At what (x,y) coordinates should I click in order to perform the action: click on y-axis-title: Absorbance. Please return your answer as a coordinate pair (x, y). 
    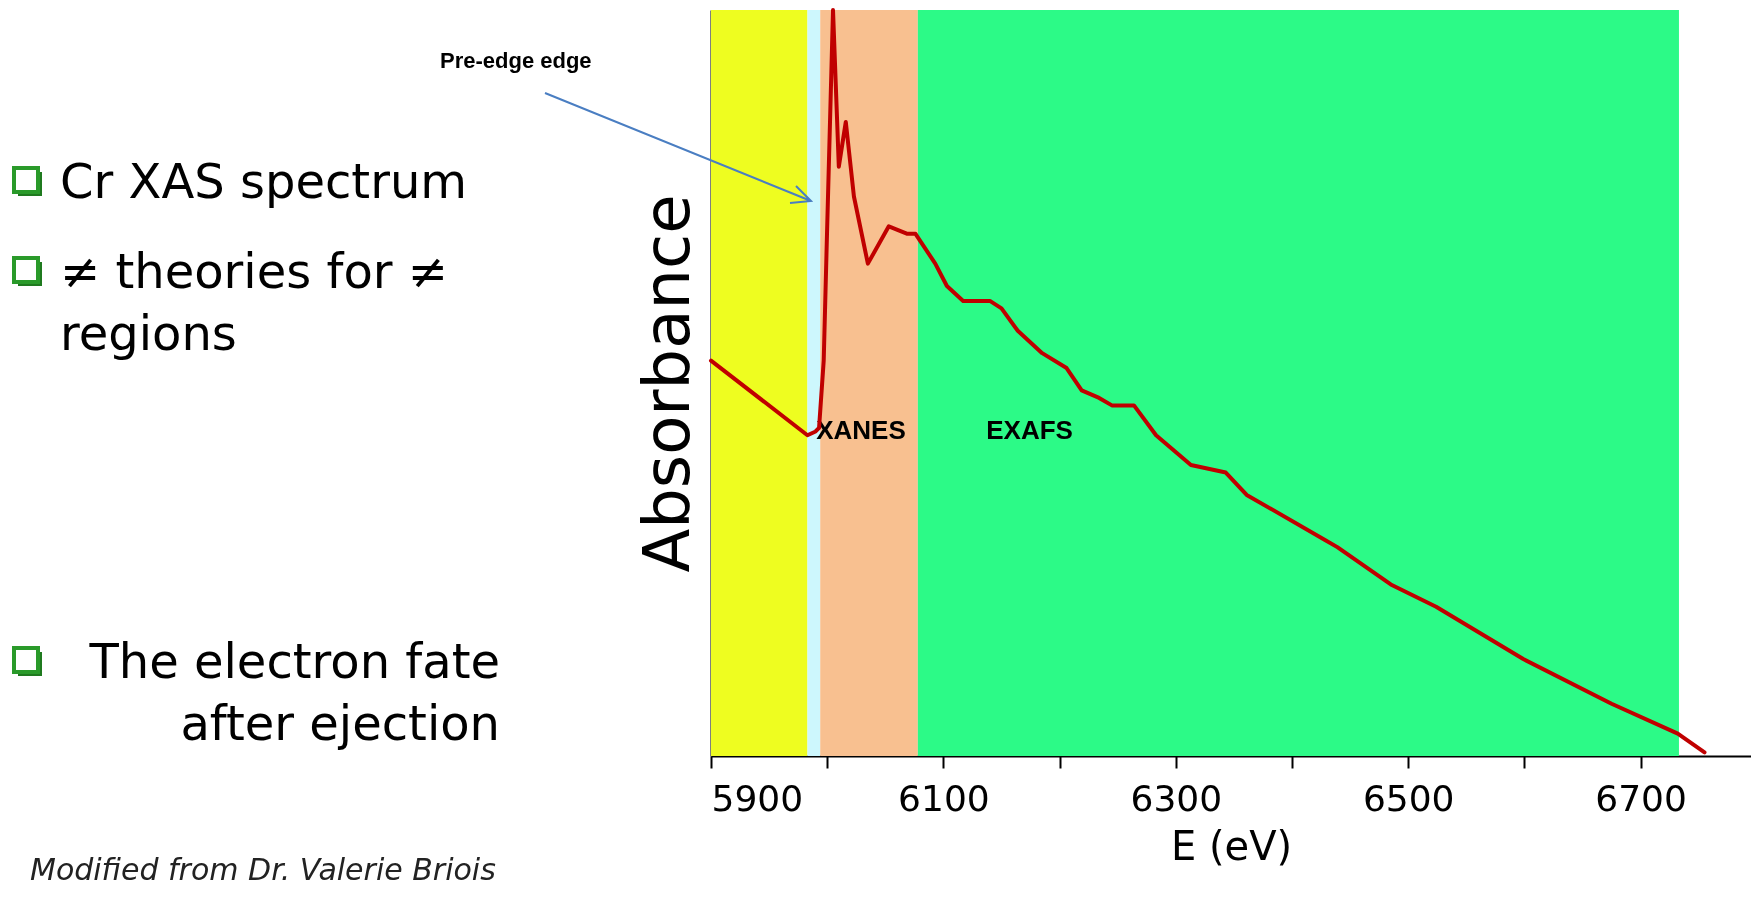
    Looking at the image, I should click on (666, 383).